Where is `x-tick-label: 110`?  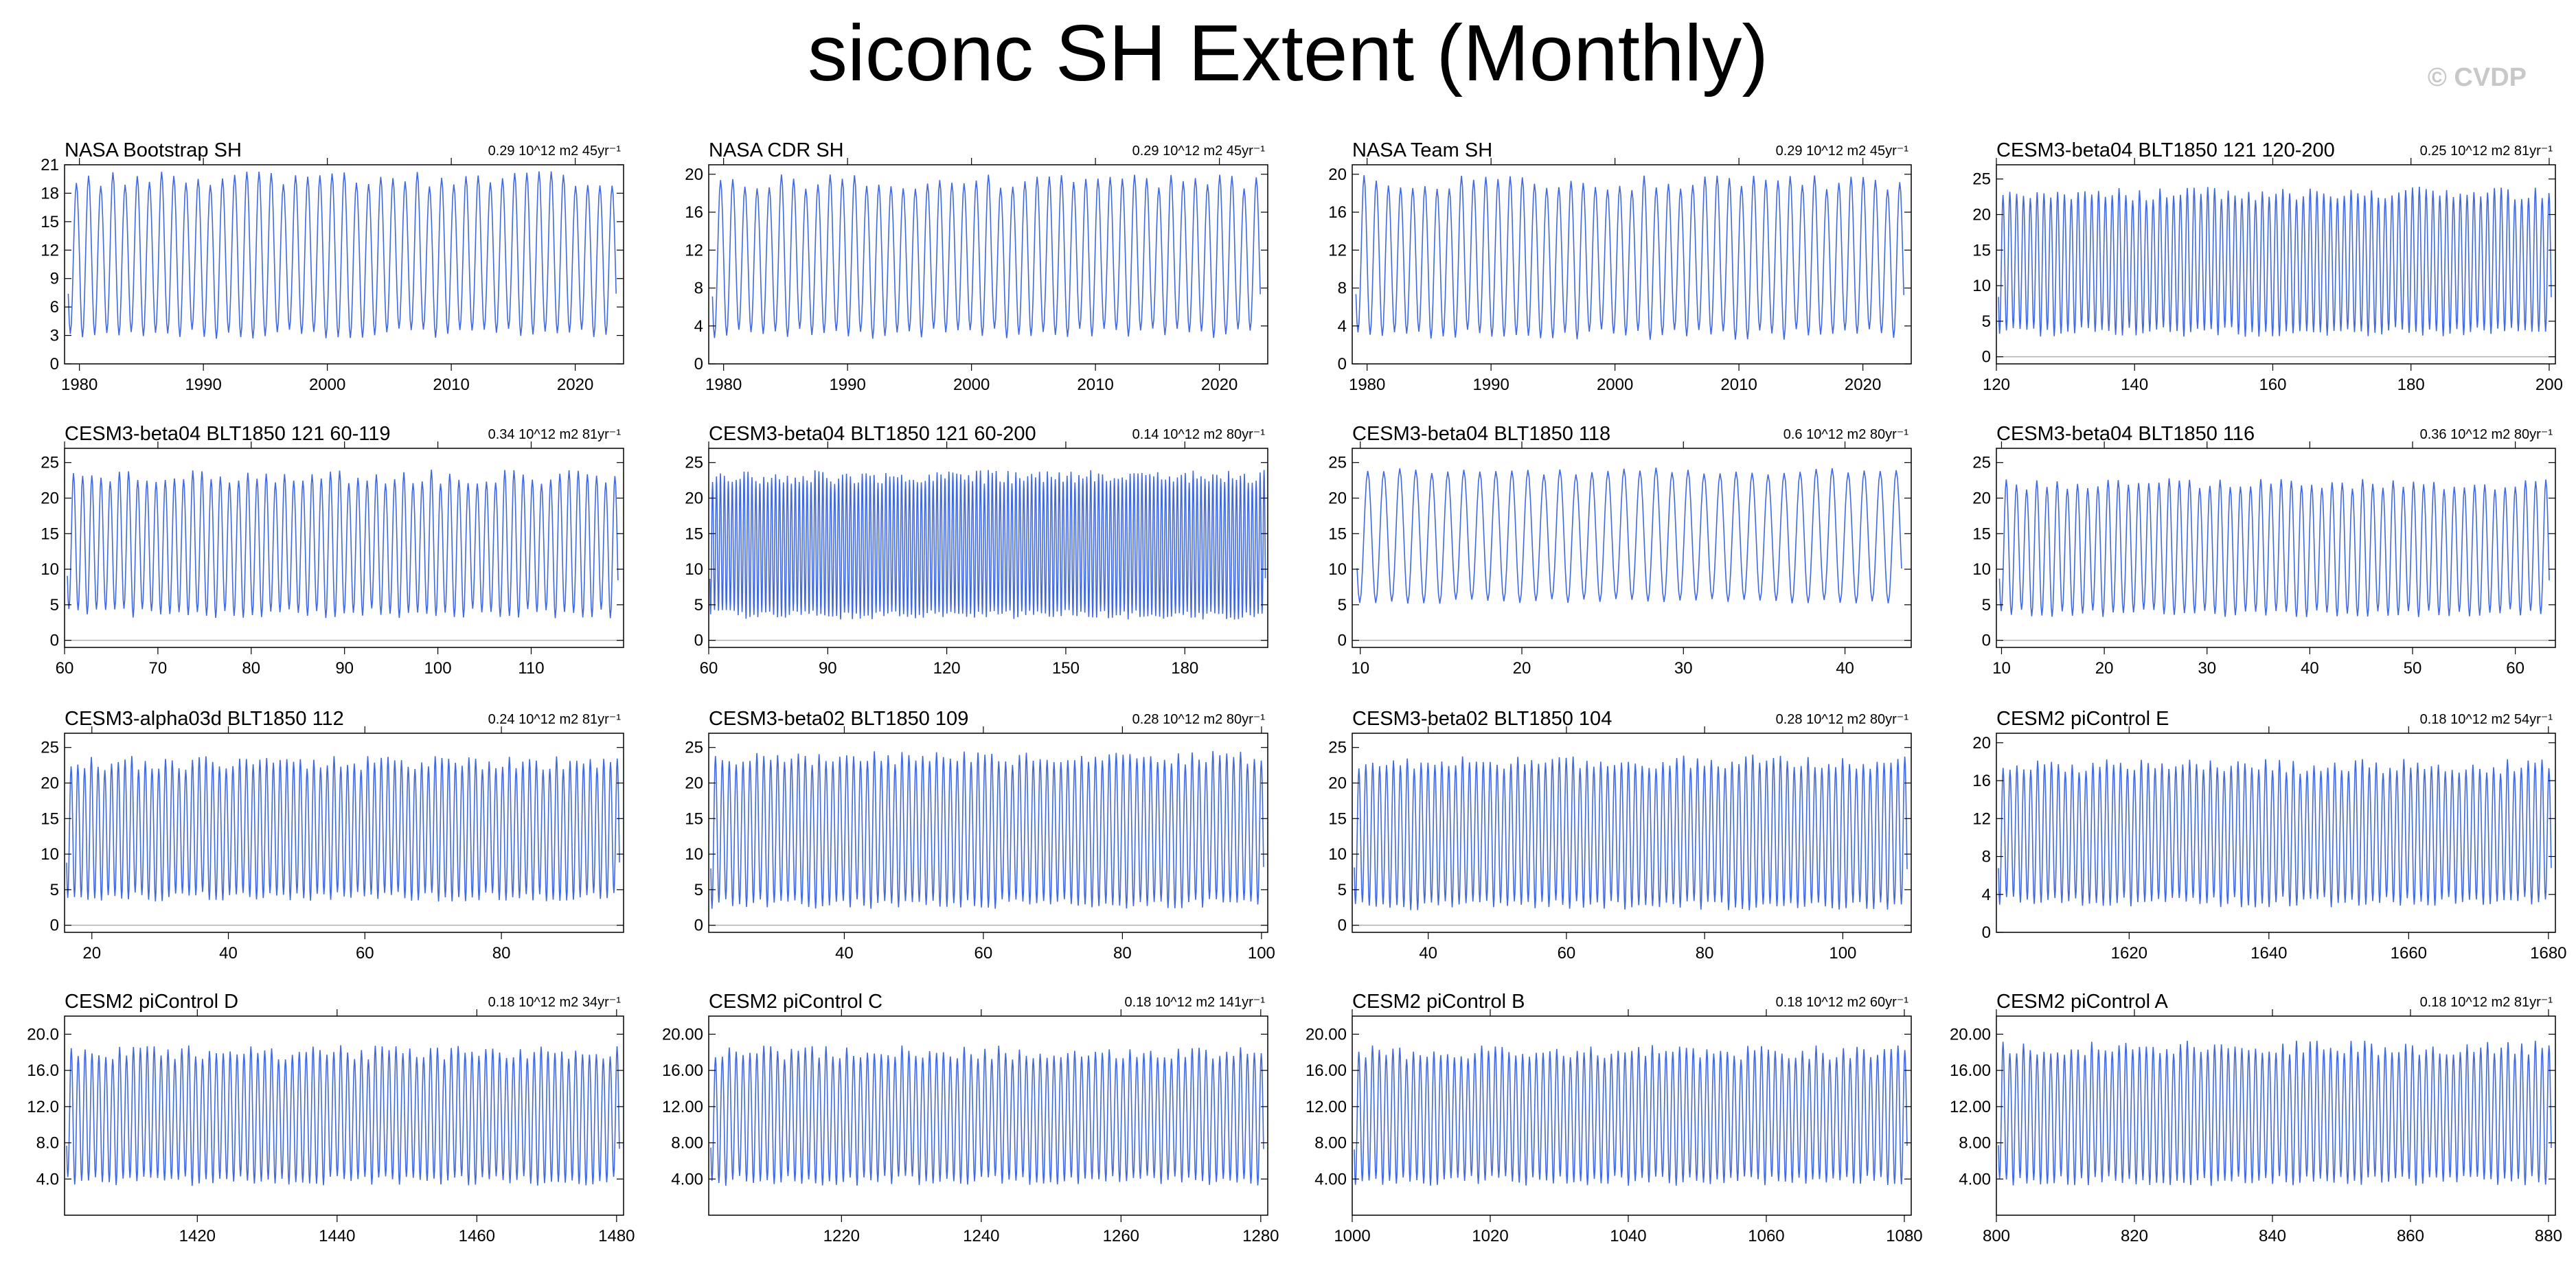 x-tick-label: 110 is located at coordinates (531, 668).